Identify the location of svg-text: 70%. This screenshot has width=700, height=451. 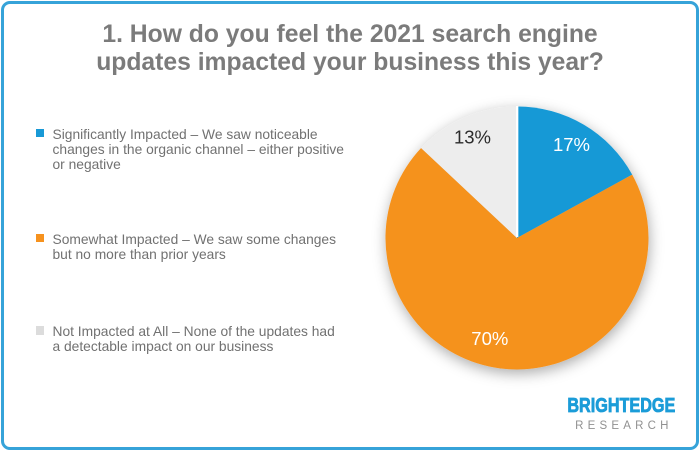
(489, 338).